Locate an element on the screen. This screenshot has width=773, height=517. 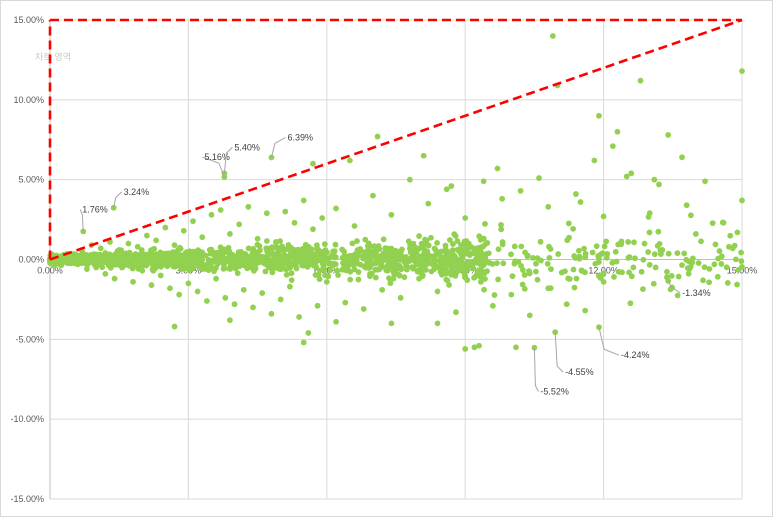
annotation-label: 6.39% is located at coordinates (300, 137).